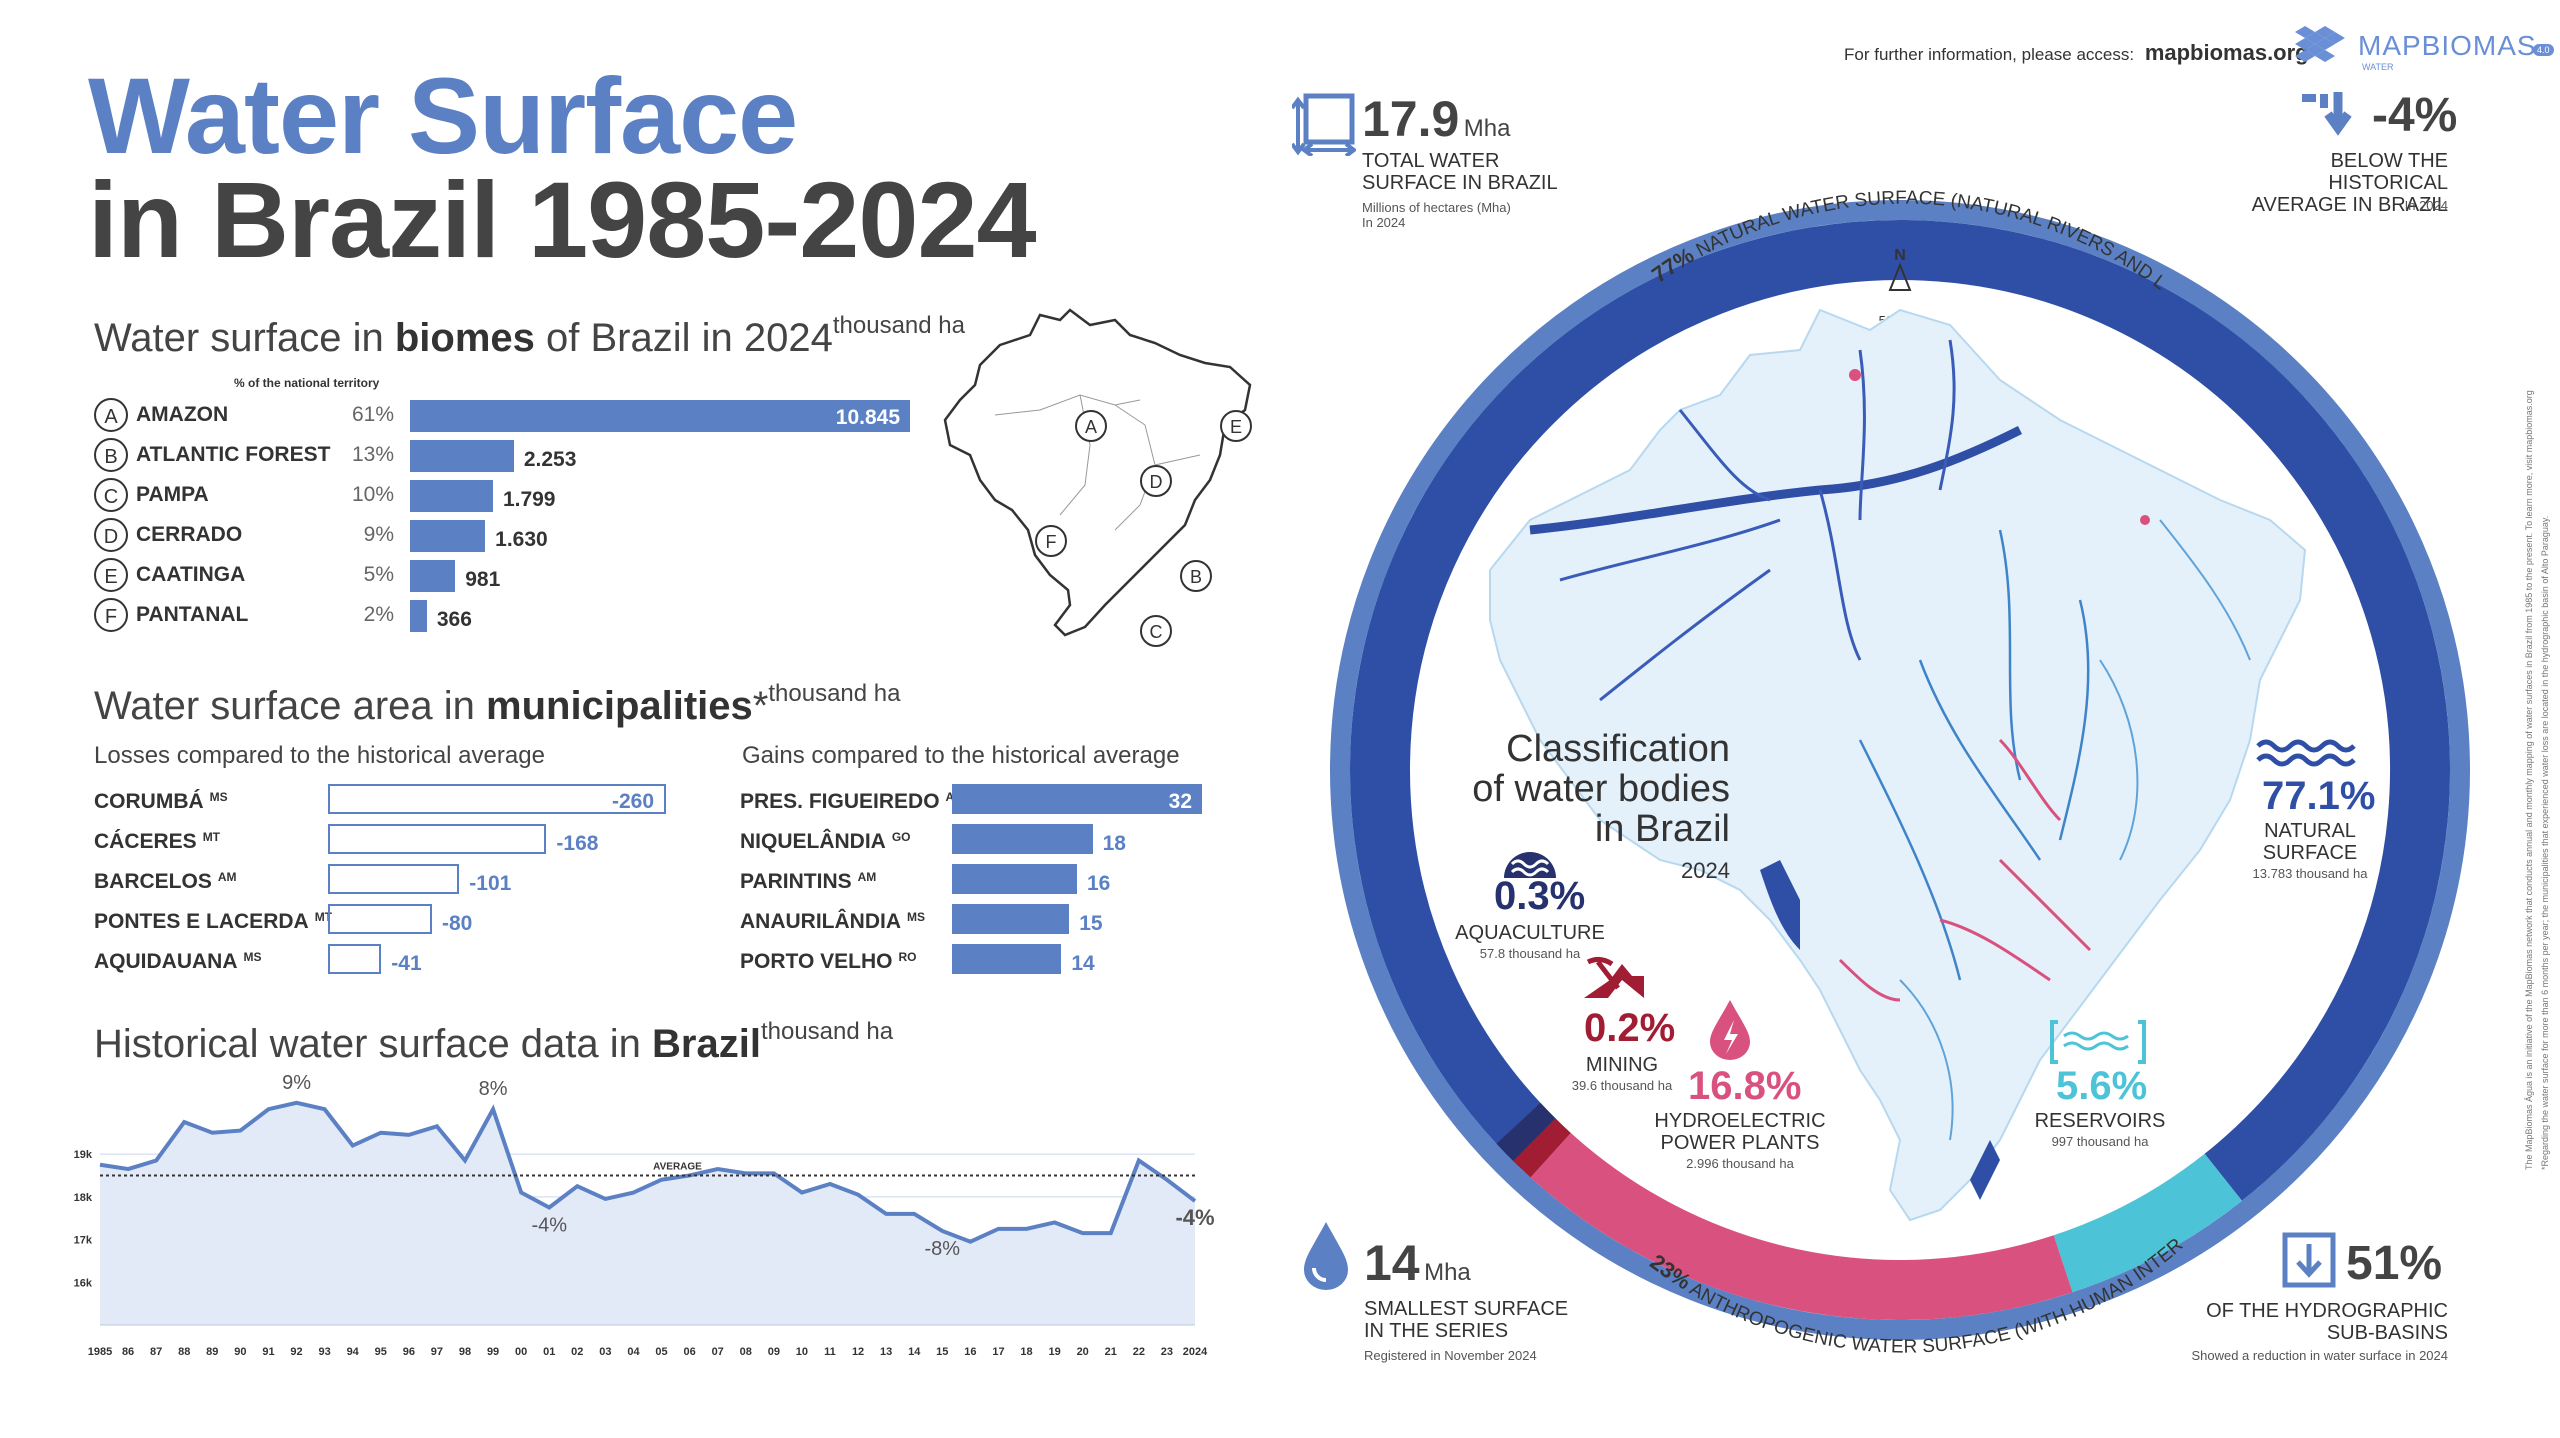 This screenshot has width=2560, height=1438. Describe the element at coordinates (1139, 1352) in the screenshot. I see `history-x-tick-label: 22` at that location.